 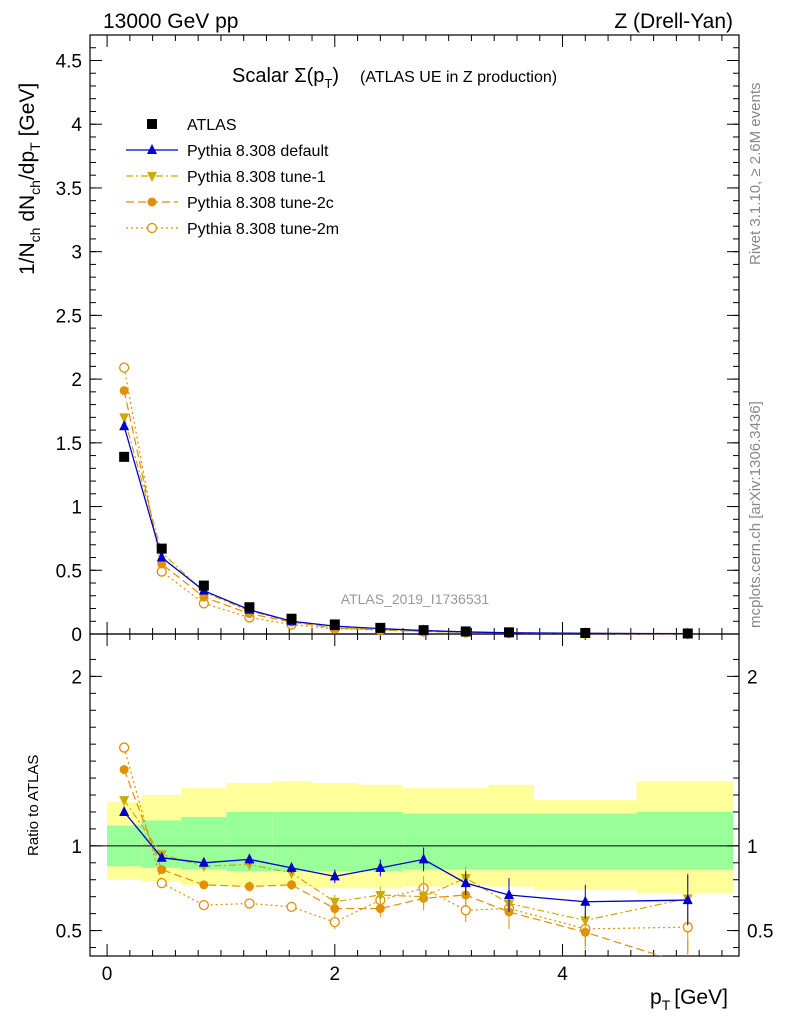 I want to click on chart-title-close: ), so click(x=335, y=76).